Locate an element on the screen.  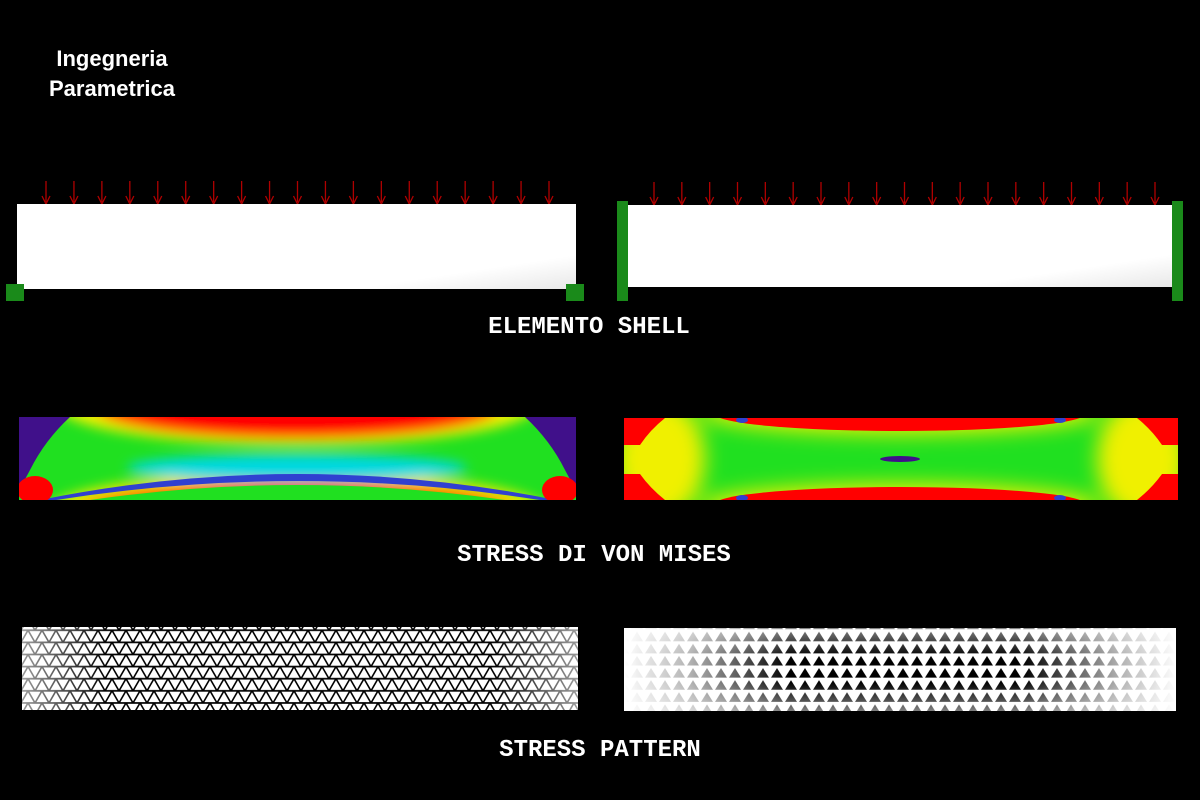
stress-pattern-right is located at coordinates (900, 669).